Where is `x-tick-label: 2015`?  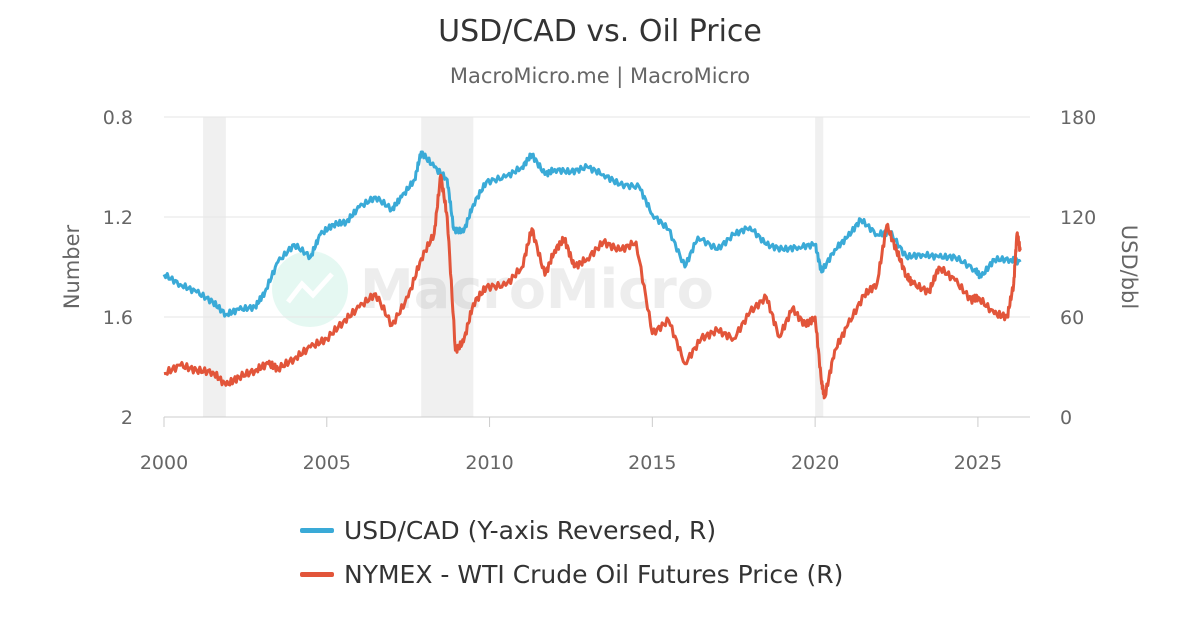 x-tick-label: 2015 is located at coordinates (652, 463).